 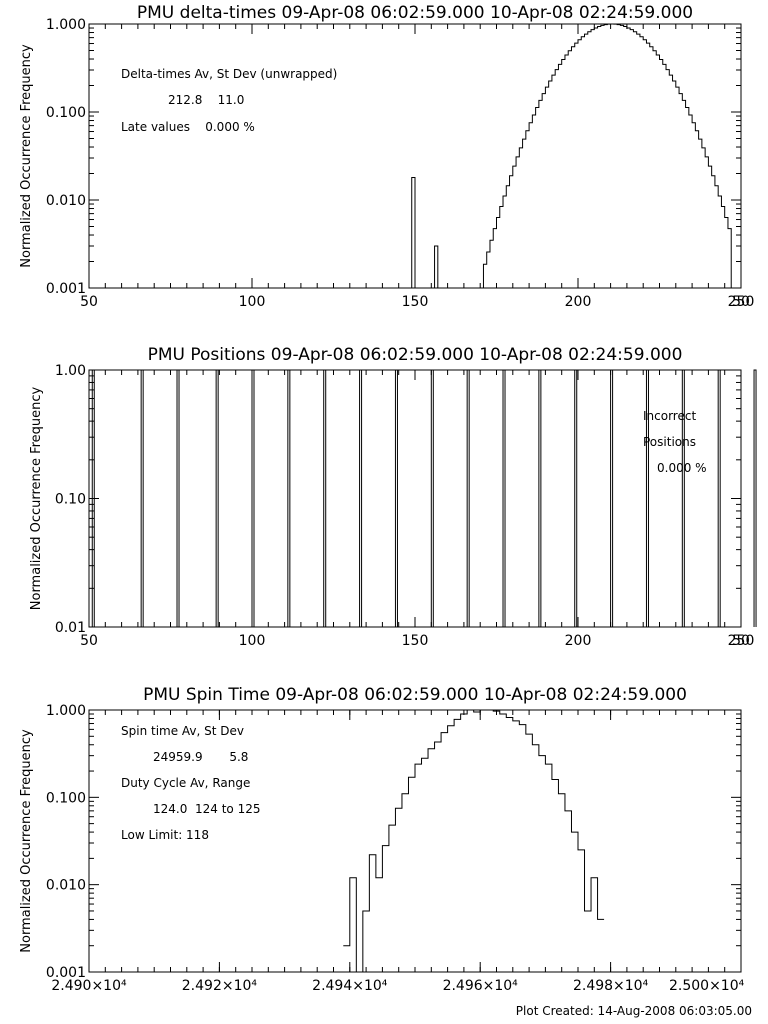 I want to click on annotation-text: Delta-times Av, St Dev (unwrapped), so click(x=229, y=74).